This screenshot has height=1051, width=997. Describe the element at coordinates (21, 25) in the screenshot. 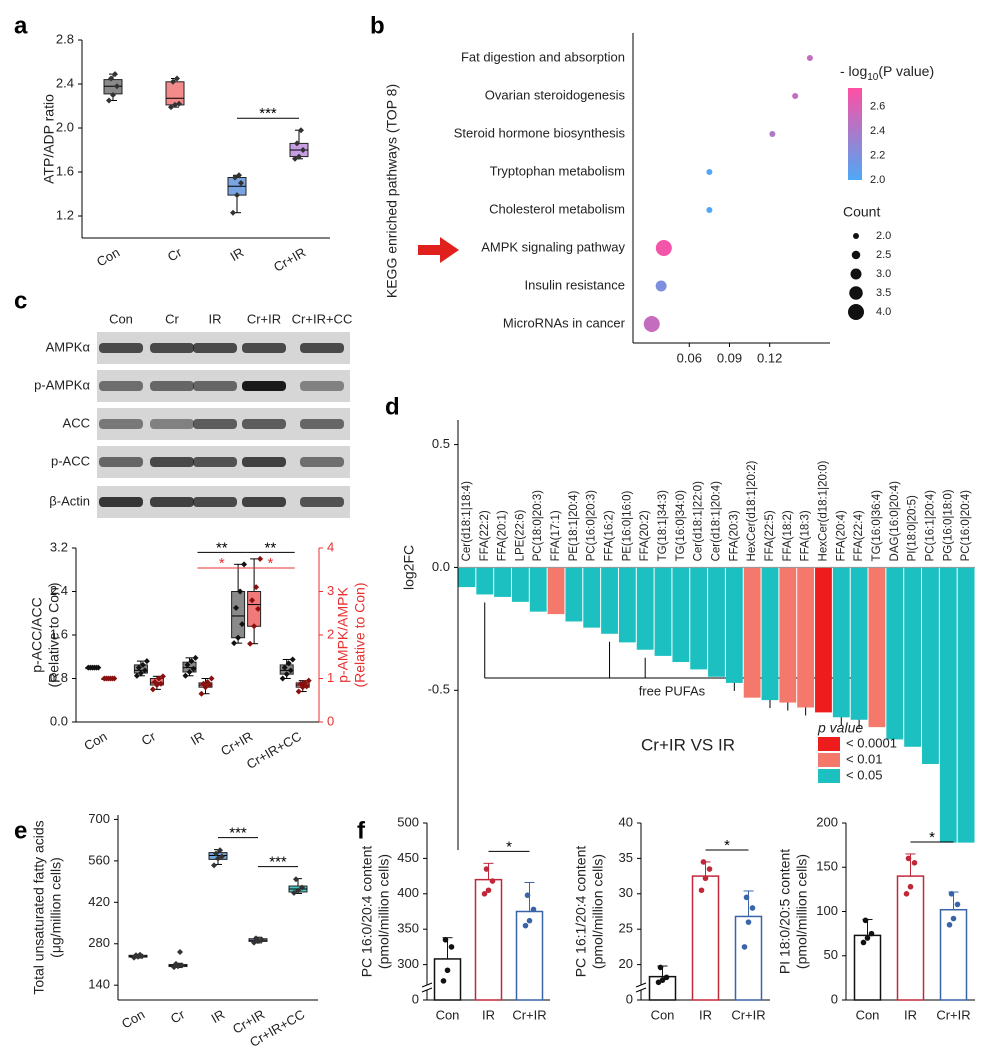

I see `panel-label: a` at that location.